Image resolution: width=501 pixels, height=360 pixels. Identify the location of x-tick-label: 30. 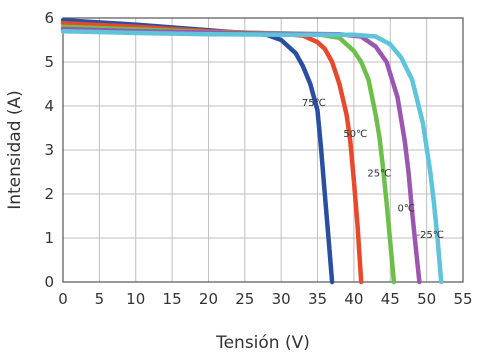
(281, 299).